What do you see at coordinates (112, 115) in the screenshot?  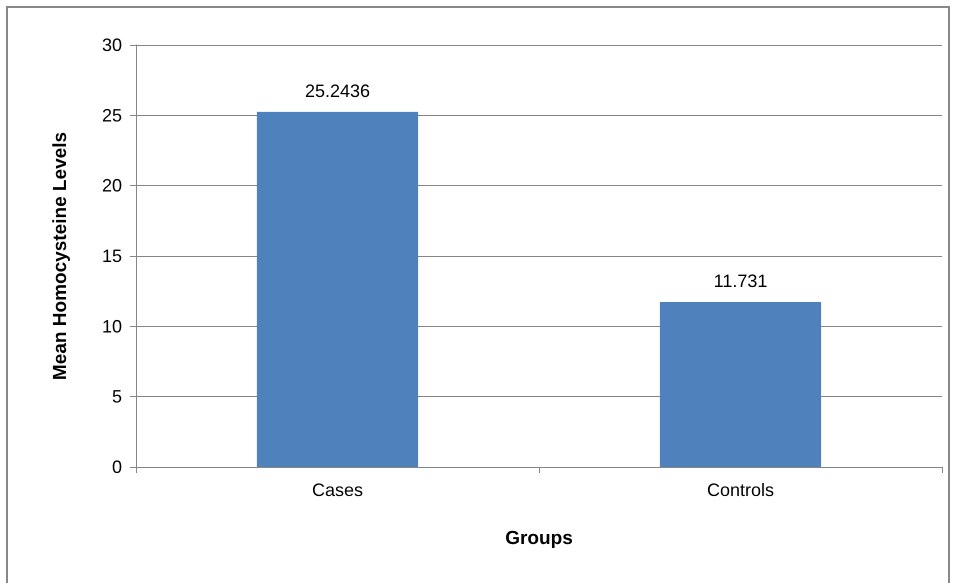 I see `y-tick-label: 25` at bounding box center [112, 115].